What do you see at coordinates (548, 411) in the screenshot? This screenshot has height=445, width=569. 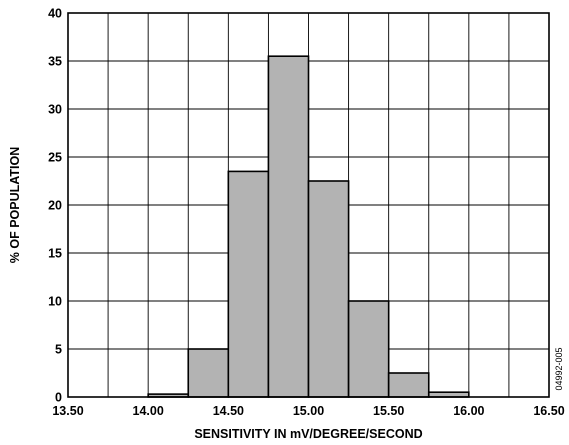 I see `x-tick-label: 16.50` at bounding box center [548, 411].